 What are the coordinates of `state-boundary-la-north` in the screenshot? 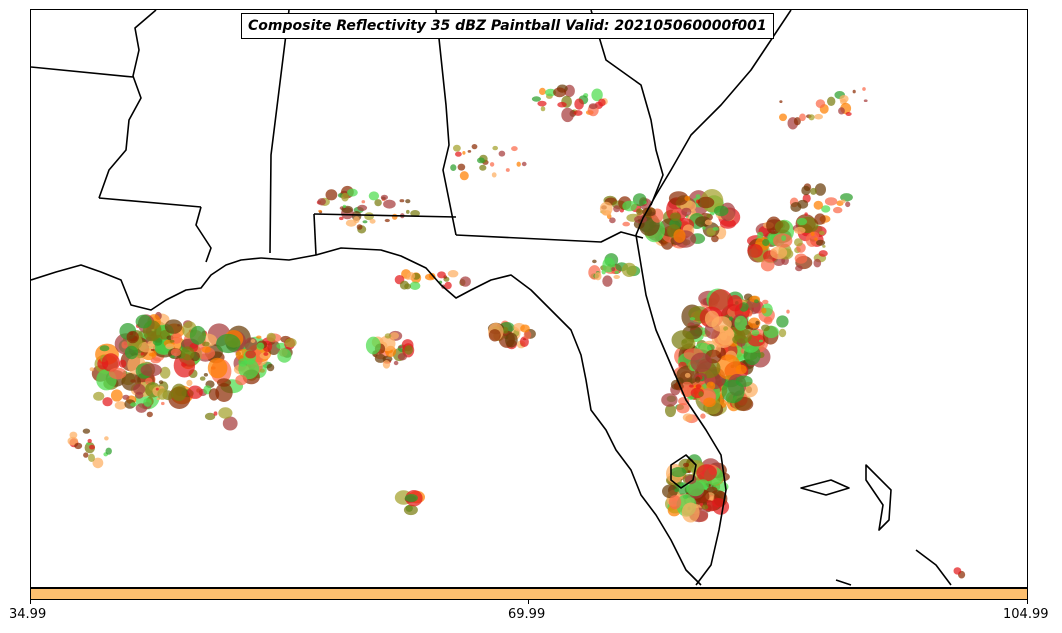 It's located at (150, 202).